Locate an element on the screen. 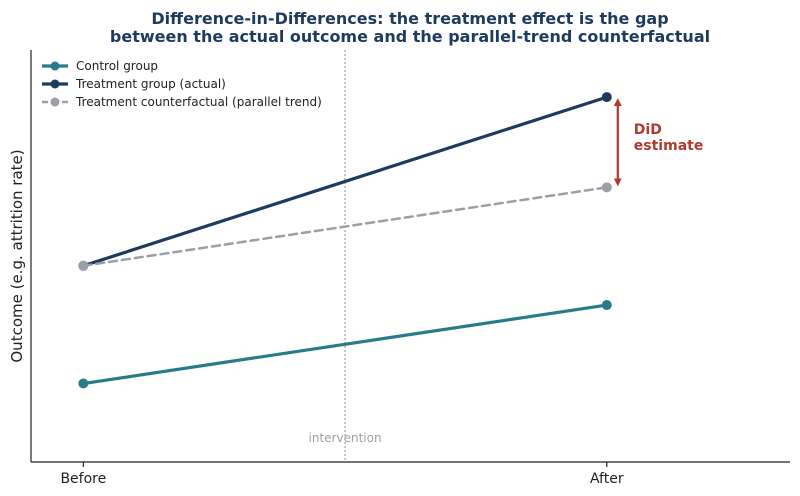  y-axis-label: Outcome (e.g. attrition rate) is located at coordinates (17, 255).